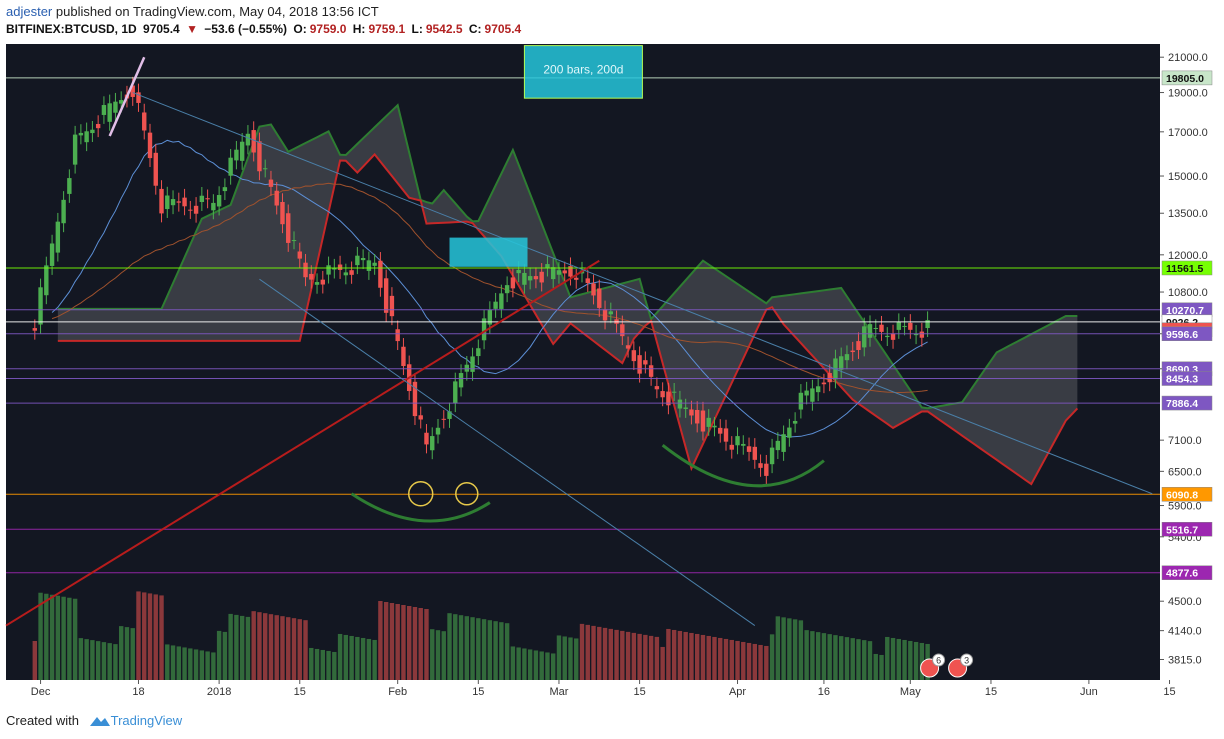 This screenshot has height=739, width=1224. What do you see at coordinates (824, 692) in the screenshot?
I see `time-tick-label: 16` at bounding box center [824, 692].